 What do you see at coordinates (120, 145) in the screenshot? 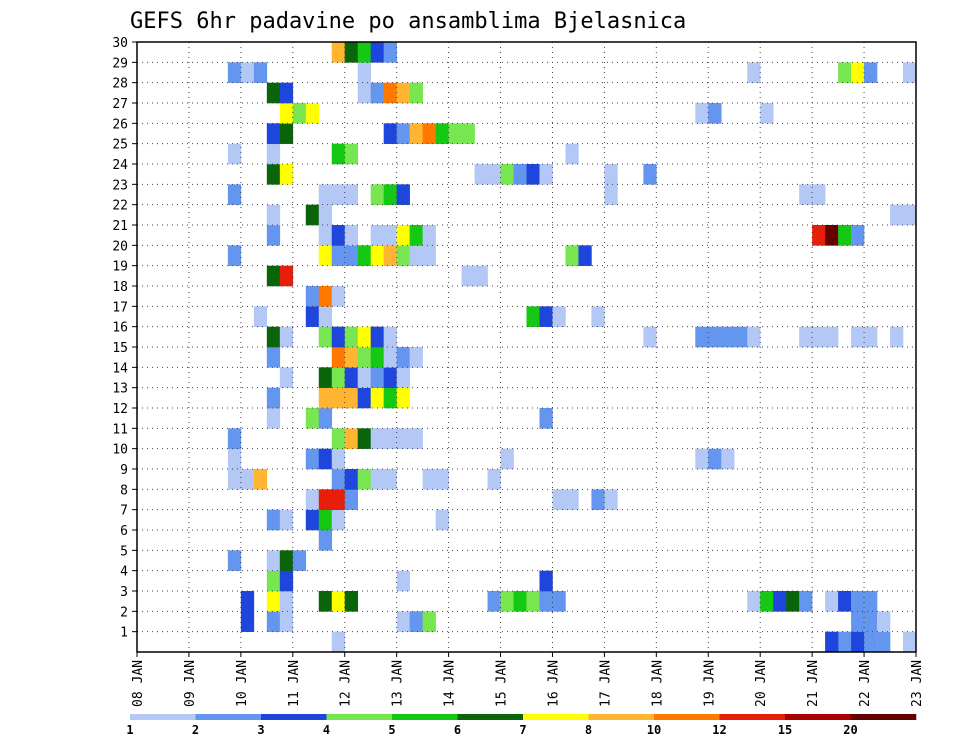
I see `y-tick-label: 25` at bounding box center [120, 145].